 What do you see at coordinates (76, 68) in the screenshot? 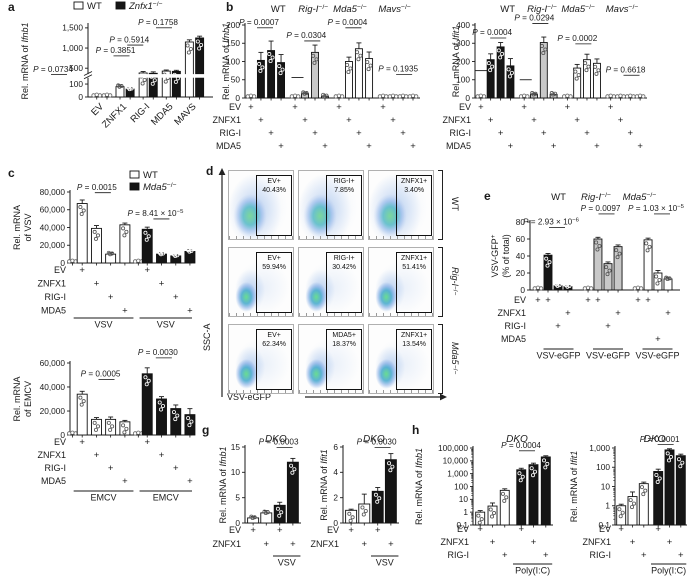
I see `svg-text: 500` at bounding box center [76, 68].